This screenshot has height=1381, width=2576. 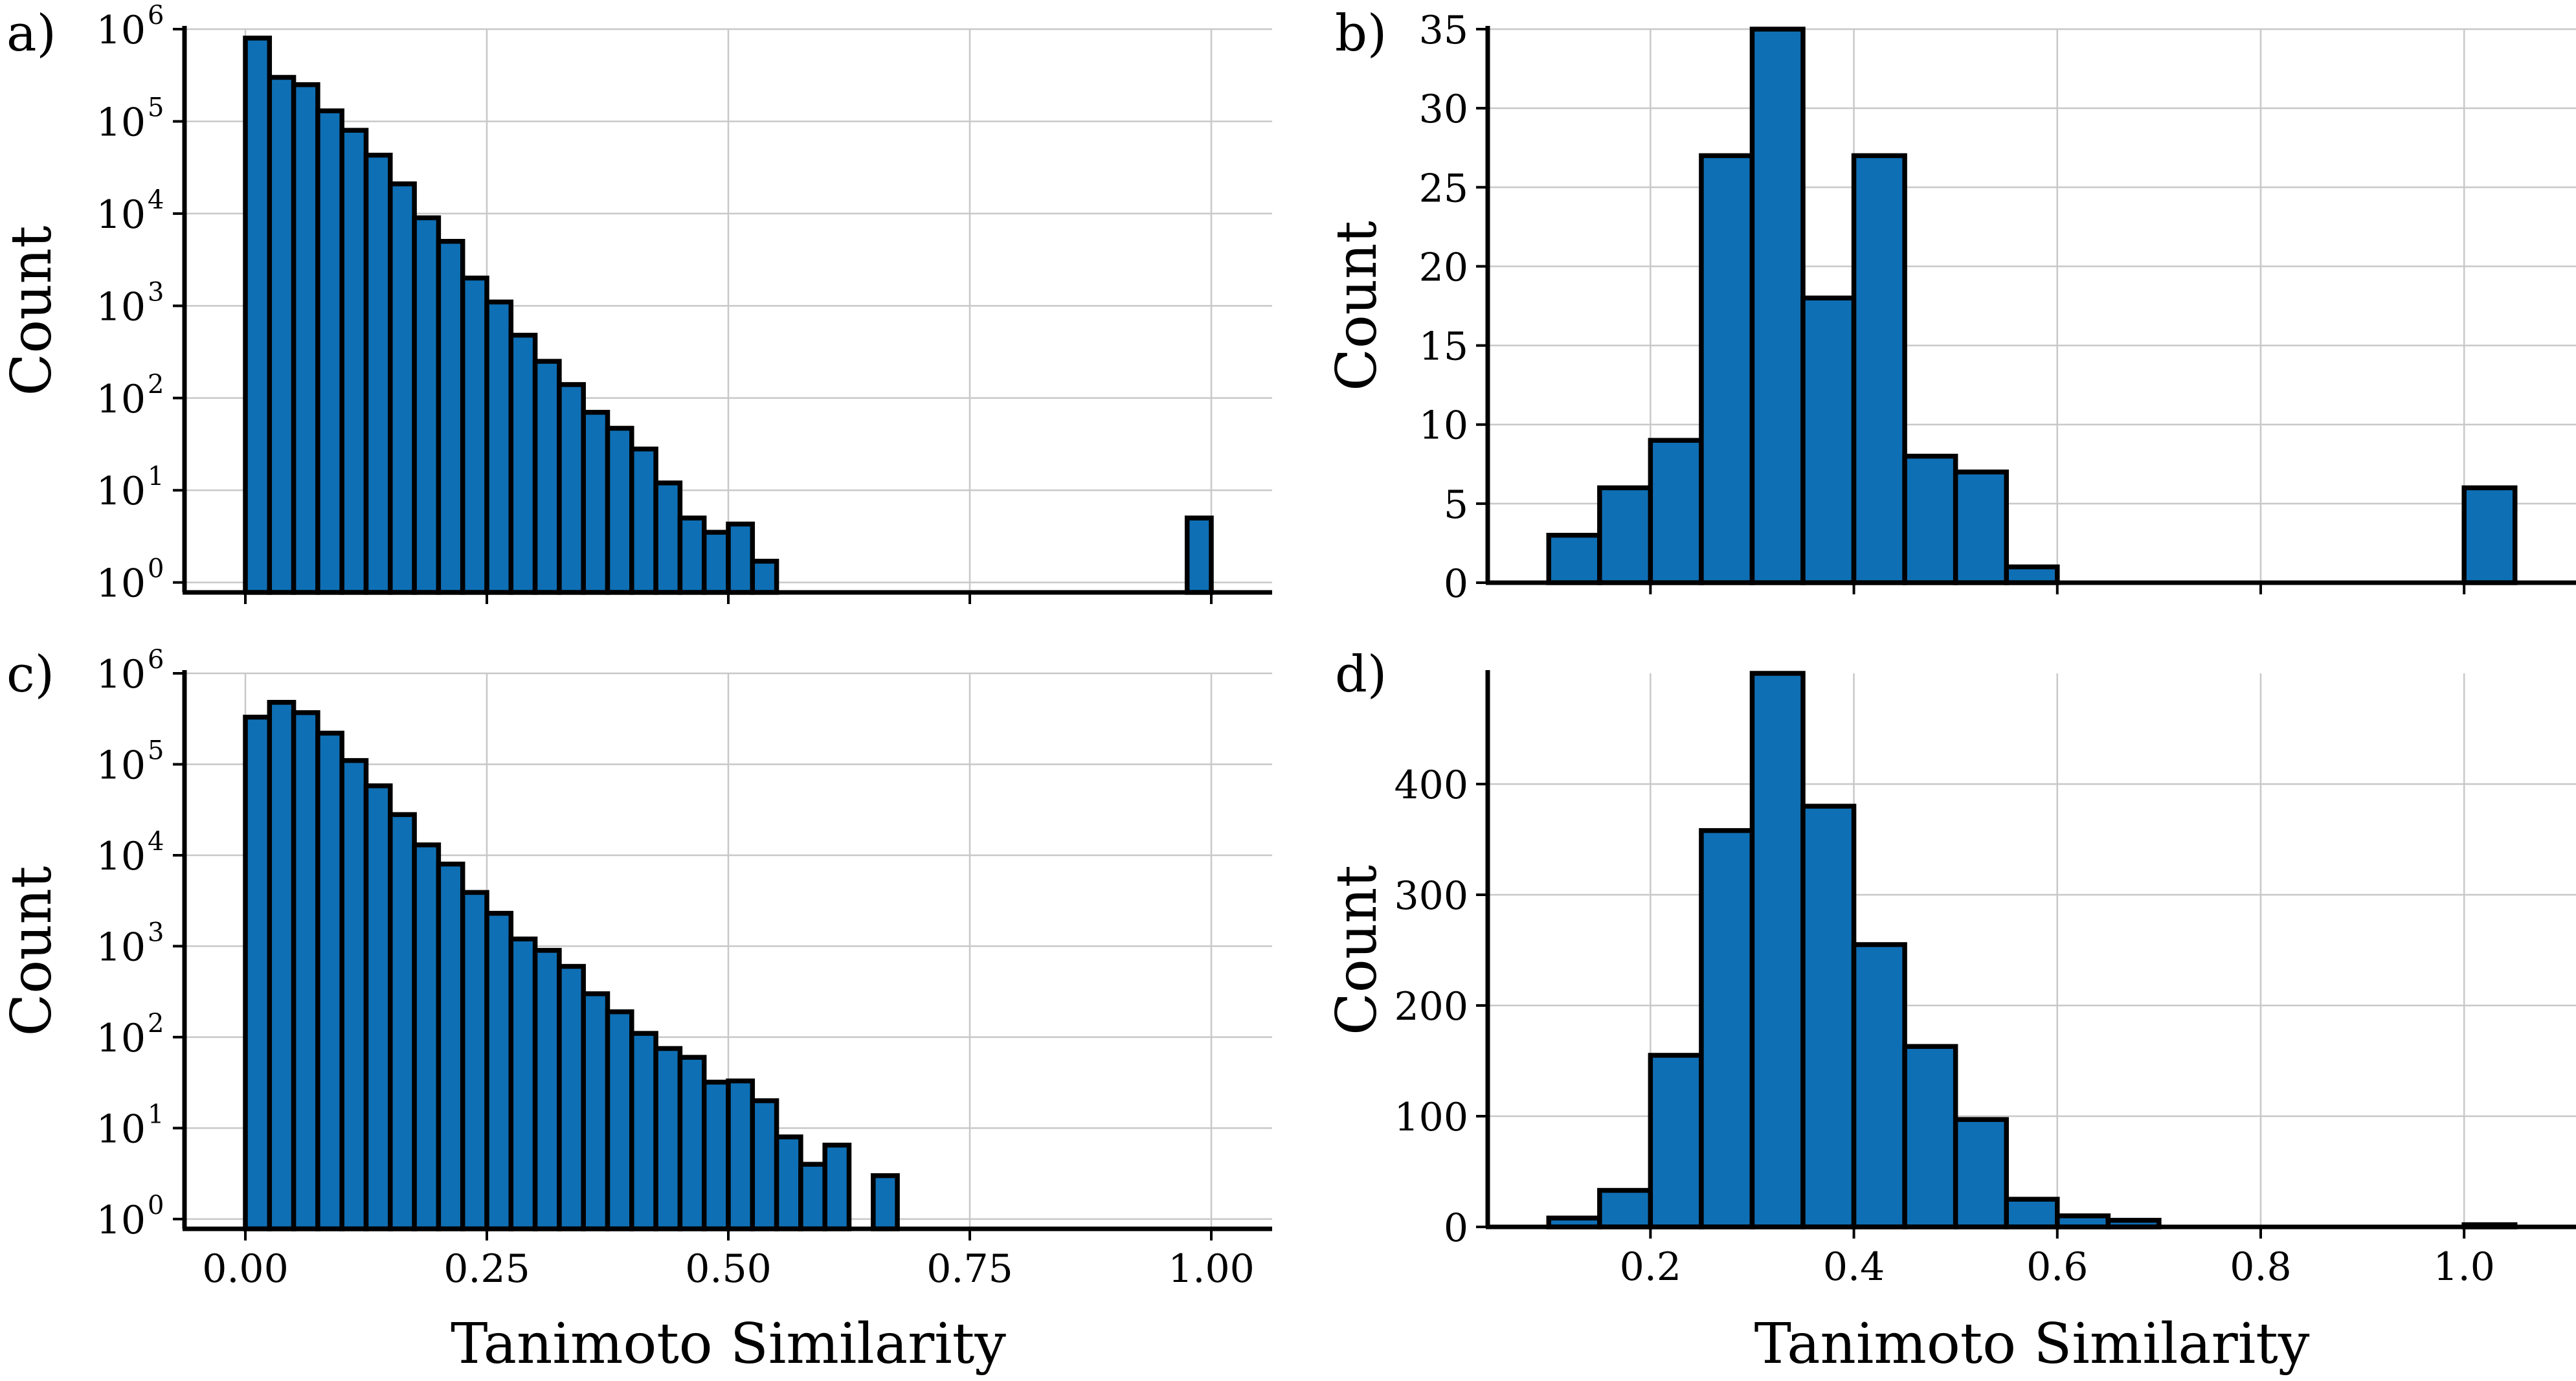 I want to click on panel-c-ytick-label-6: 10, so click(x=121, y=674).